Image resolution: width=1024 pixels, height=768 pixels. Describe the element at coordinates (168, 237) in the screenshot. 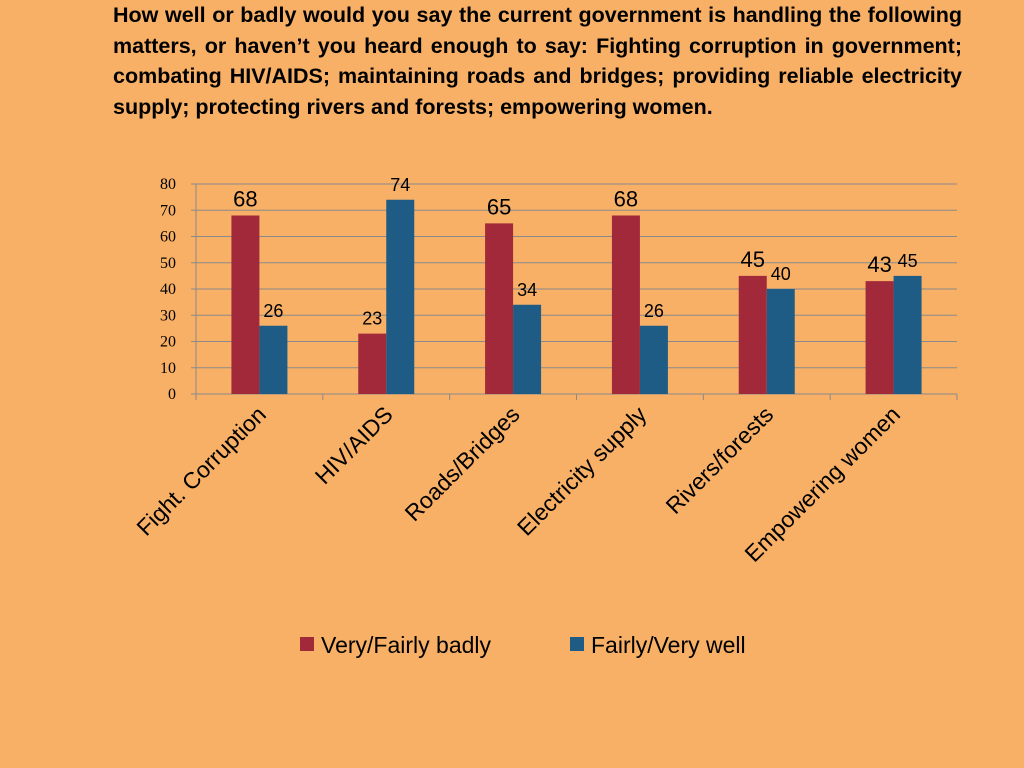

I see `y-tick-label: 60` at that location.